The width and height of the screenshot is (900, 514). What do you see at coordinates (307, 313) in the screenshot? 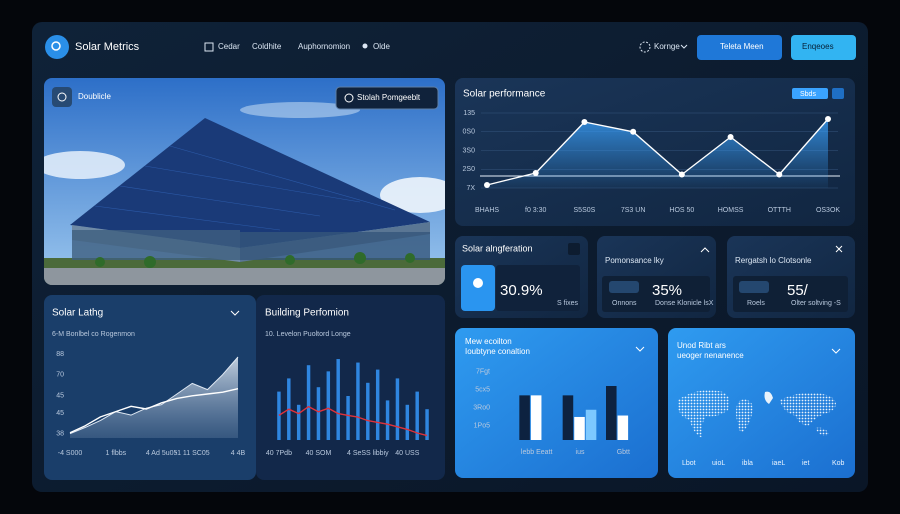
I see `panel-title: Building Perfomion` at bounding box center [307, 313].